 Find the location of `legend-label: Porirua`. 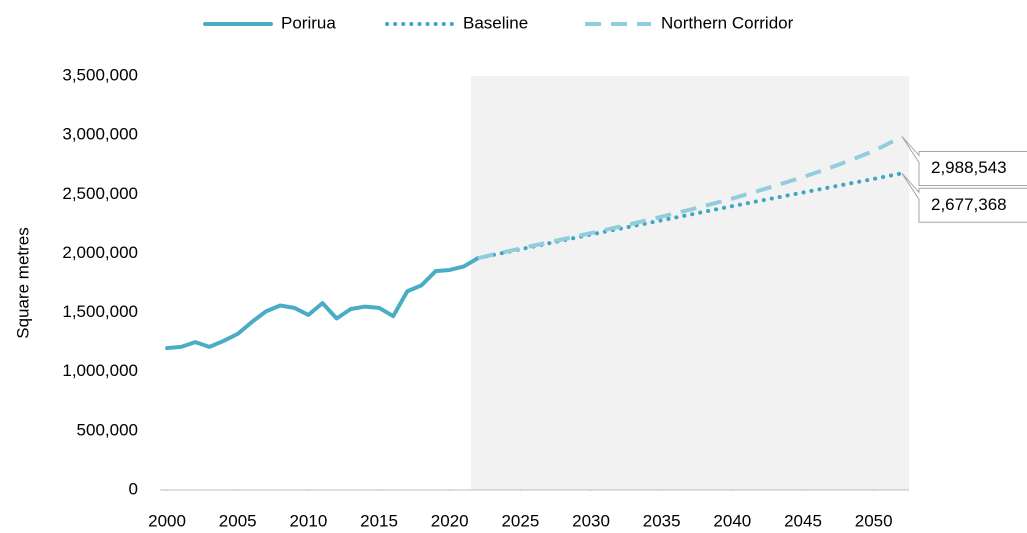

legend-label: Porirua is located at coordinates (308, 22).